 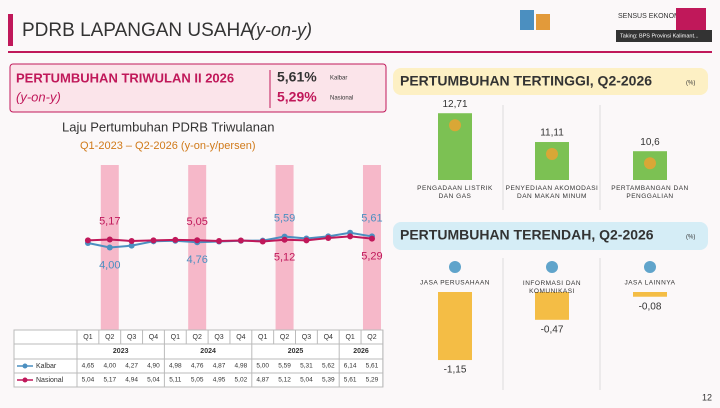 I want to click on category-label: INFORMASI DAN KOMUNIKASI, so click(x=552, y=287).